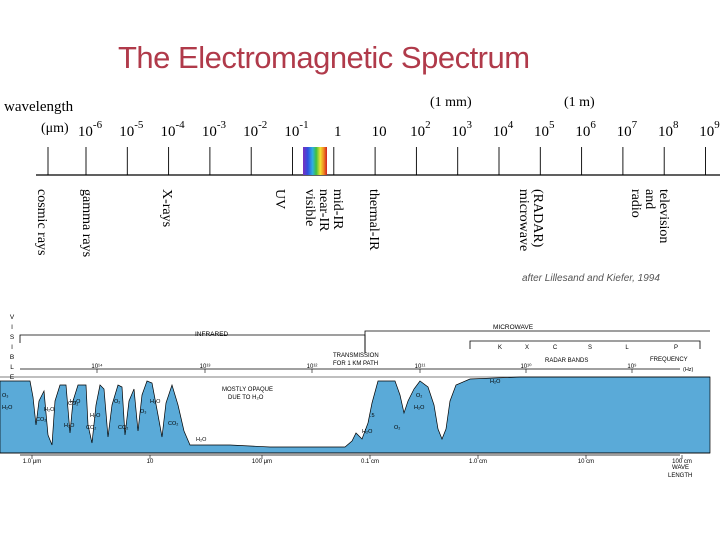  What do you see at coordinates (32, 462) in the screenshot?
I see `wavelength-tick-label: 1.0 μm` at bounding box center [32, 462].